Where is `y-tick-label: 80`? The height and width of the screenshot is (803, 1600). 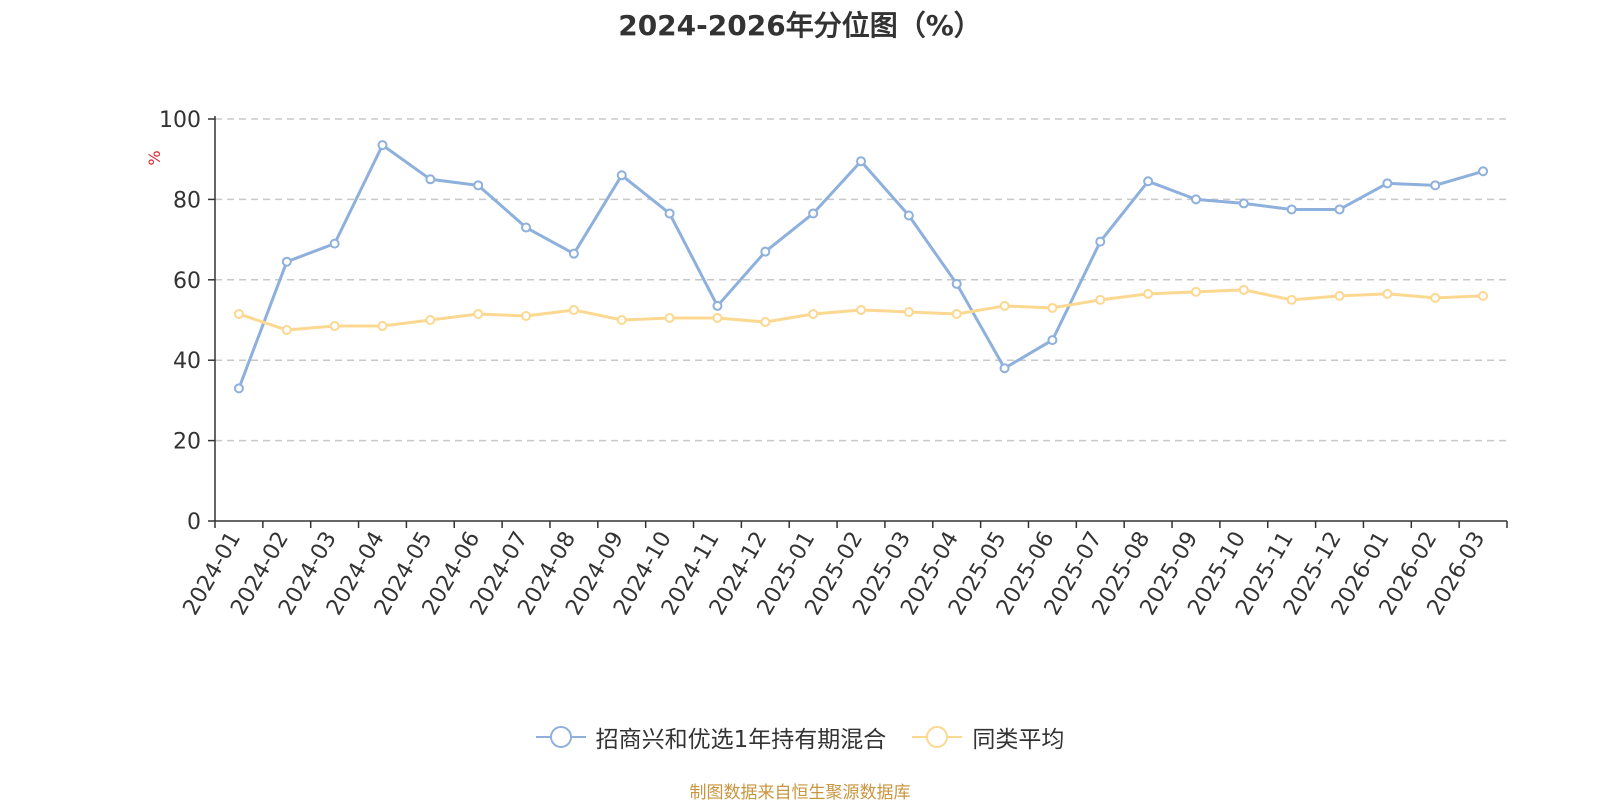 y-tick-label: 80 is located at coordinates (187, 200).